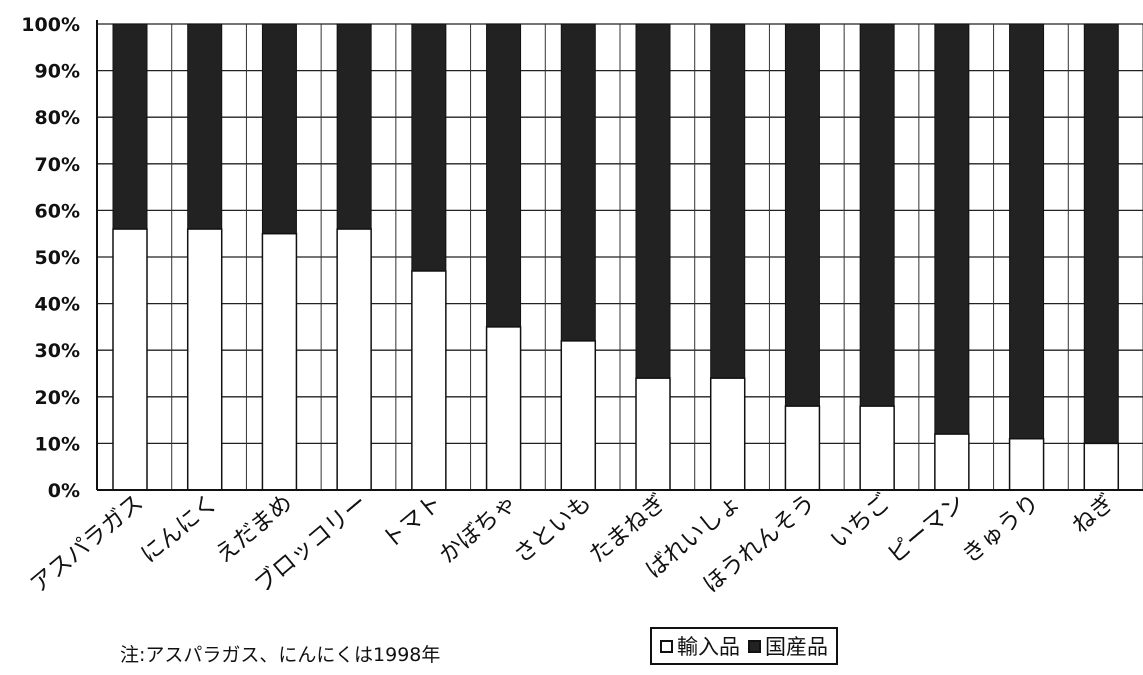 This screenshot has width=1143, height=675. I want to click on y-tick-label: 100%, so click(50, 25).